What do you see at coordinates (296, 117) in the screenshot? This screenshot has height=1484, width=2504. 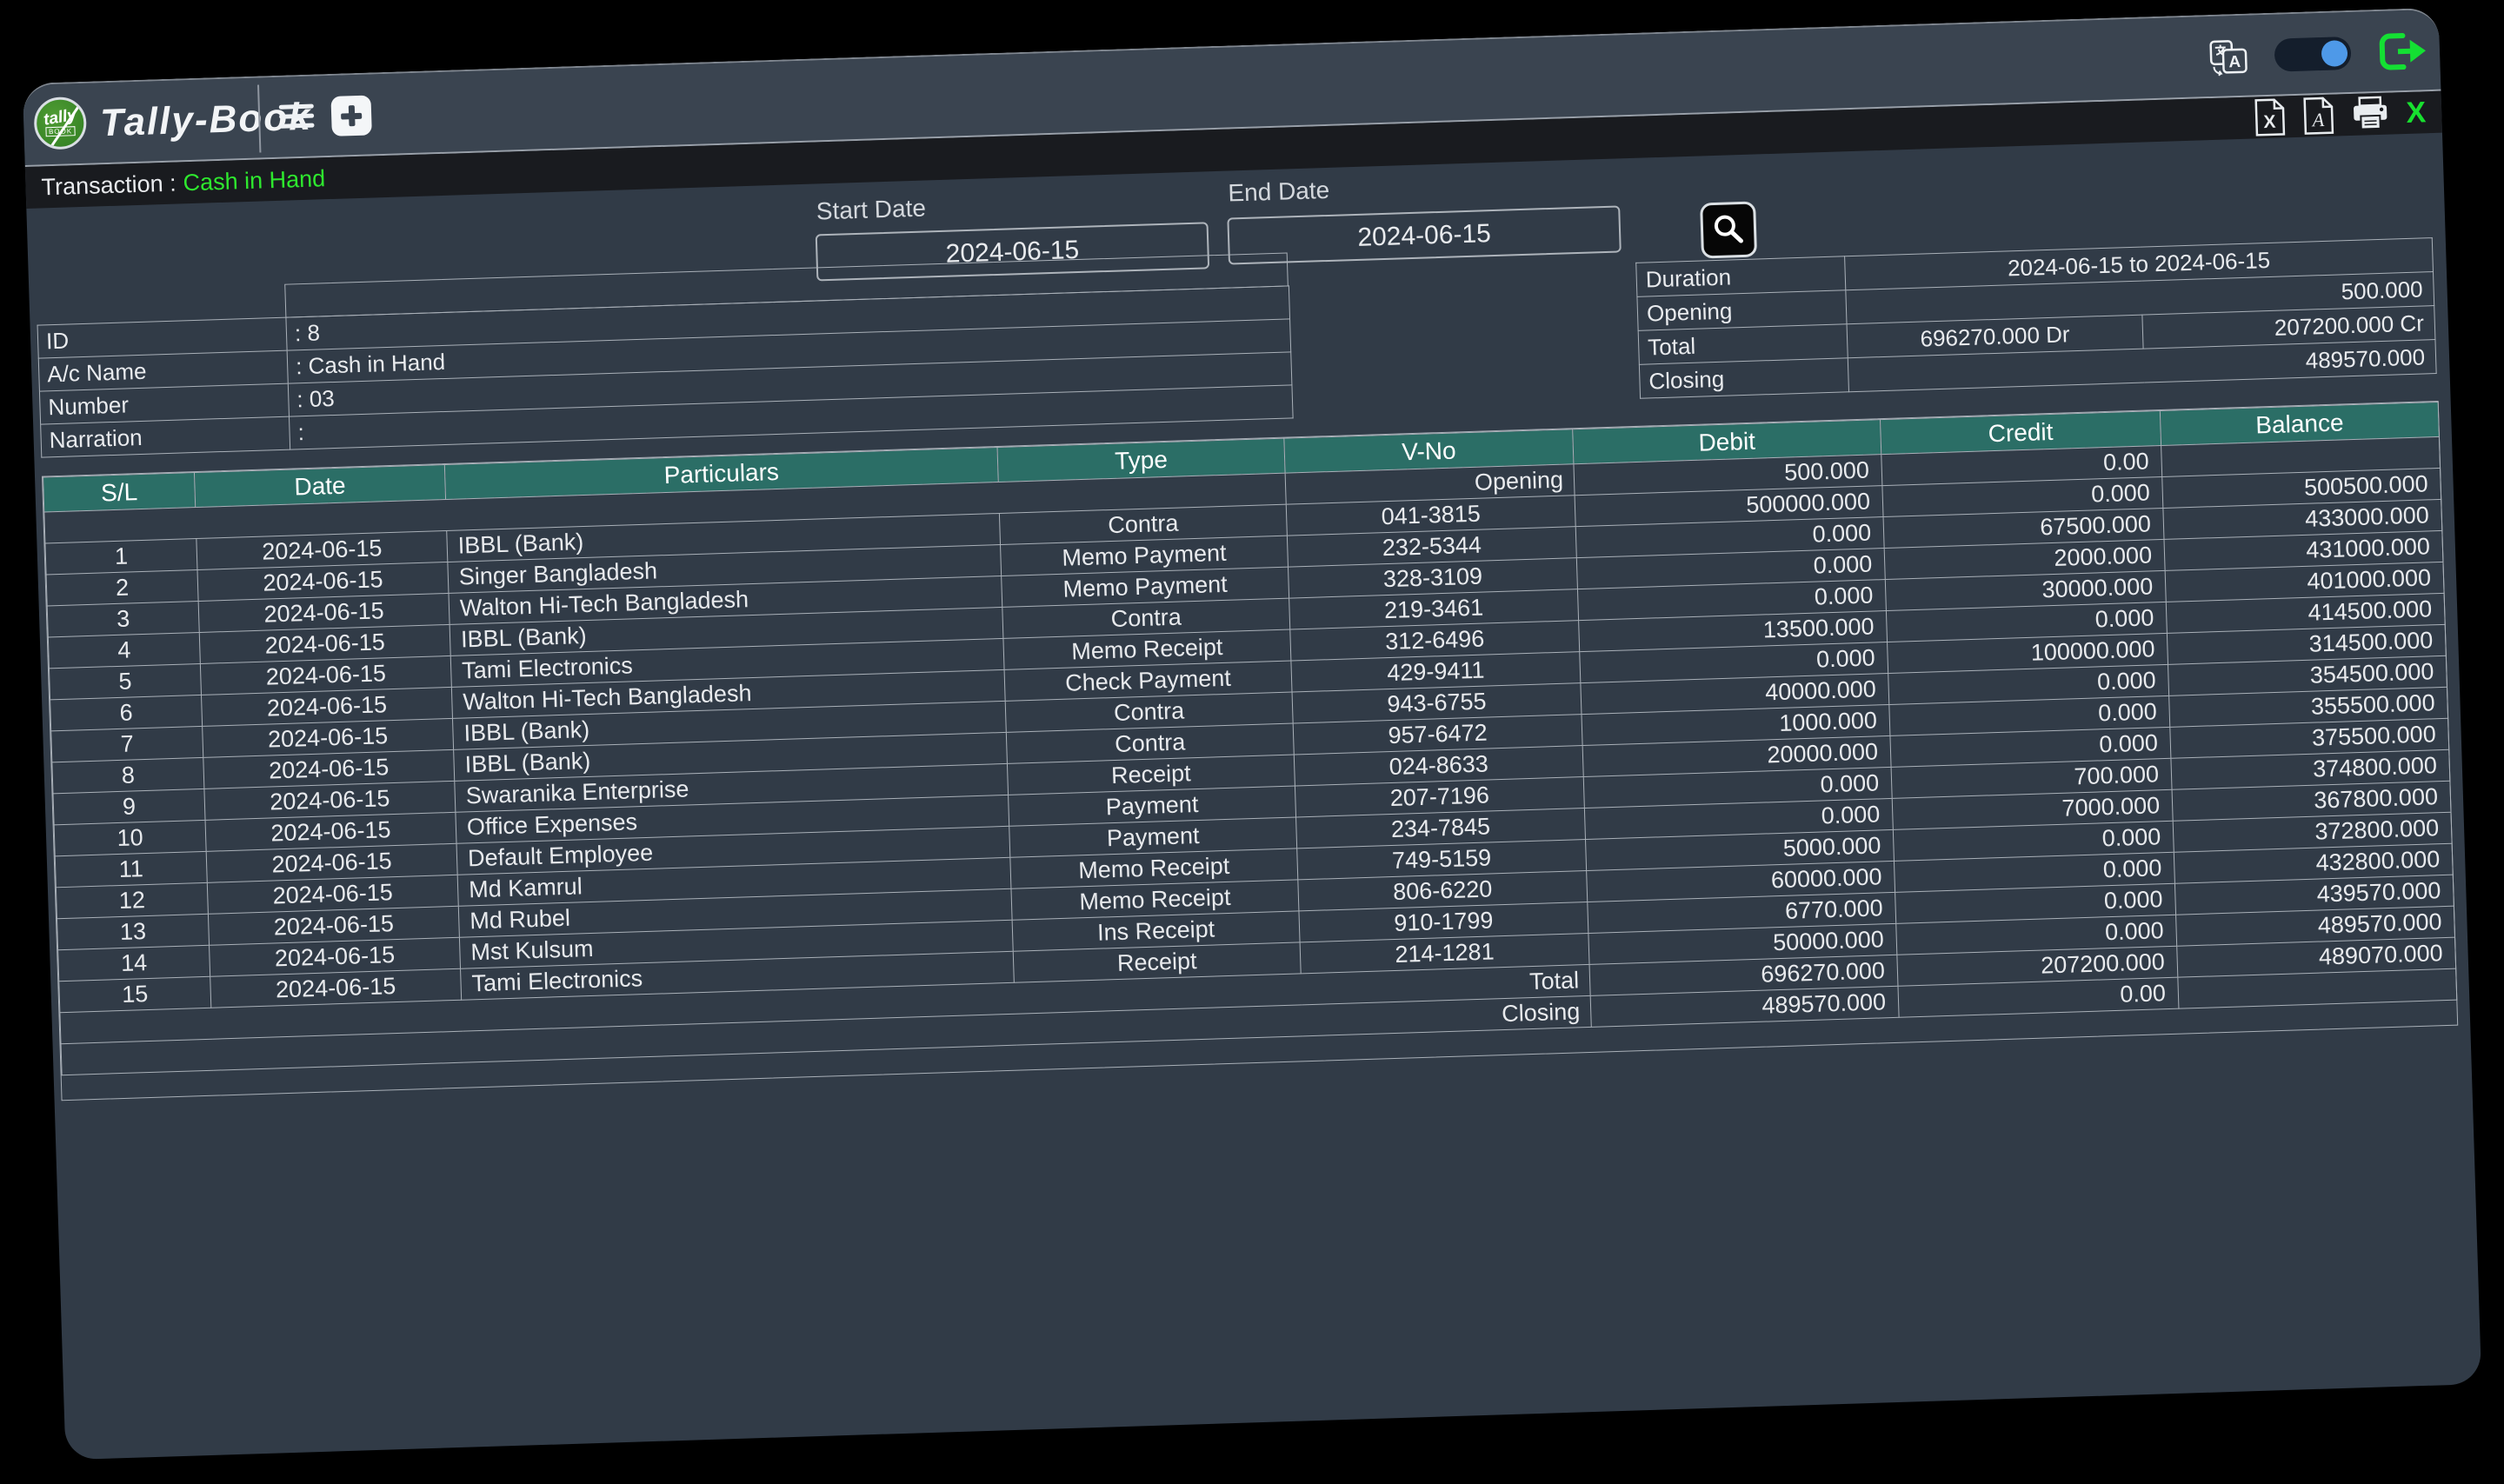 I see `menu-icon` at bounding box center [296, 117].